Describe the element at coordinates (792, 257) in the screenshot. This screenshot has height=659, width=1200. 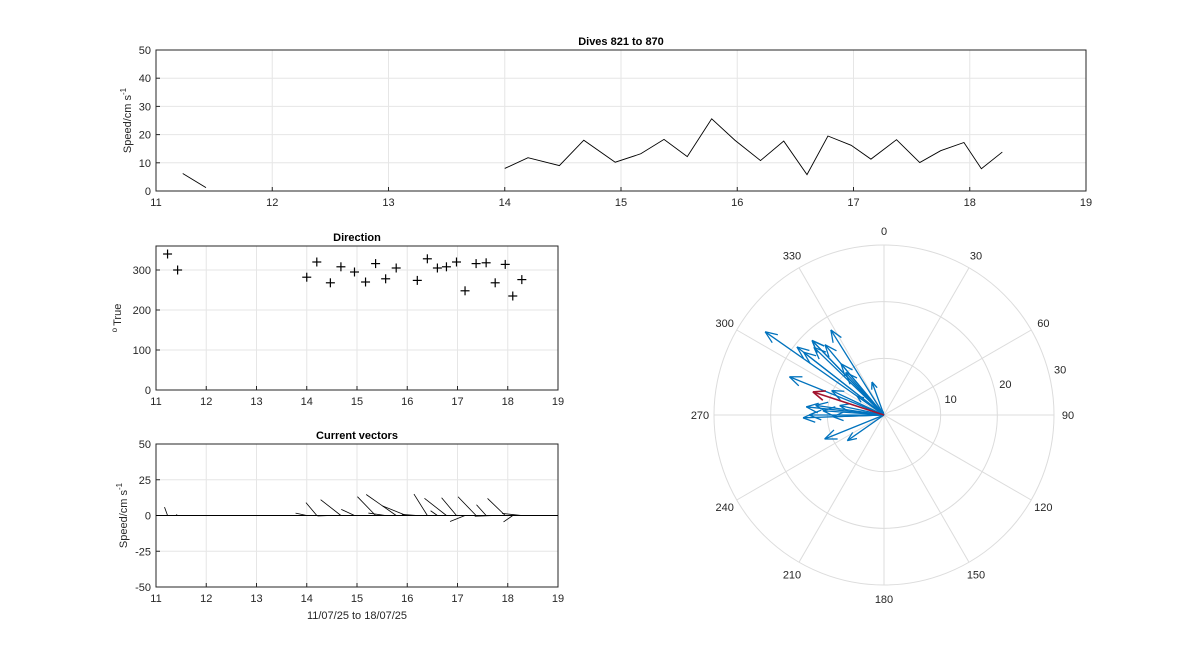
I see `angle-tick-label: 330` at that location.